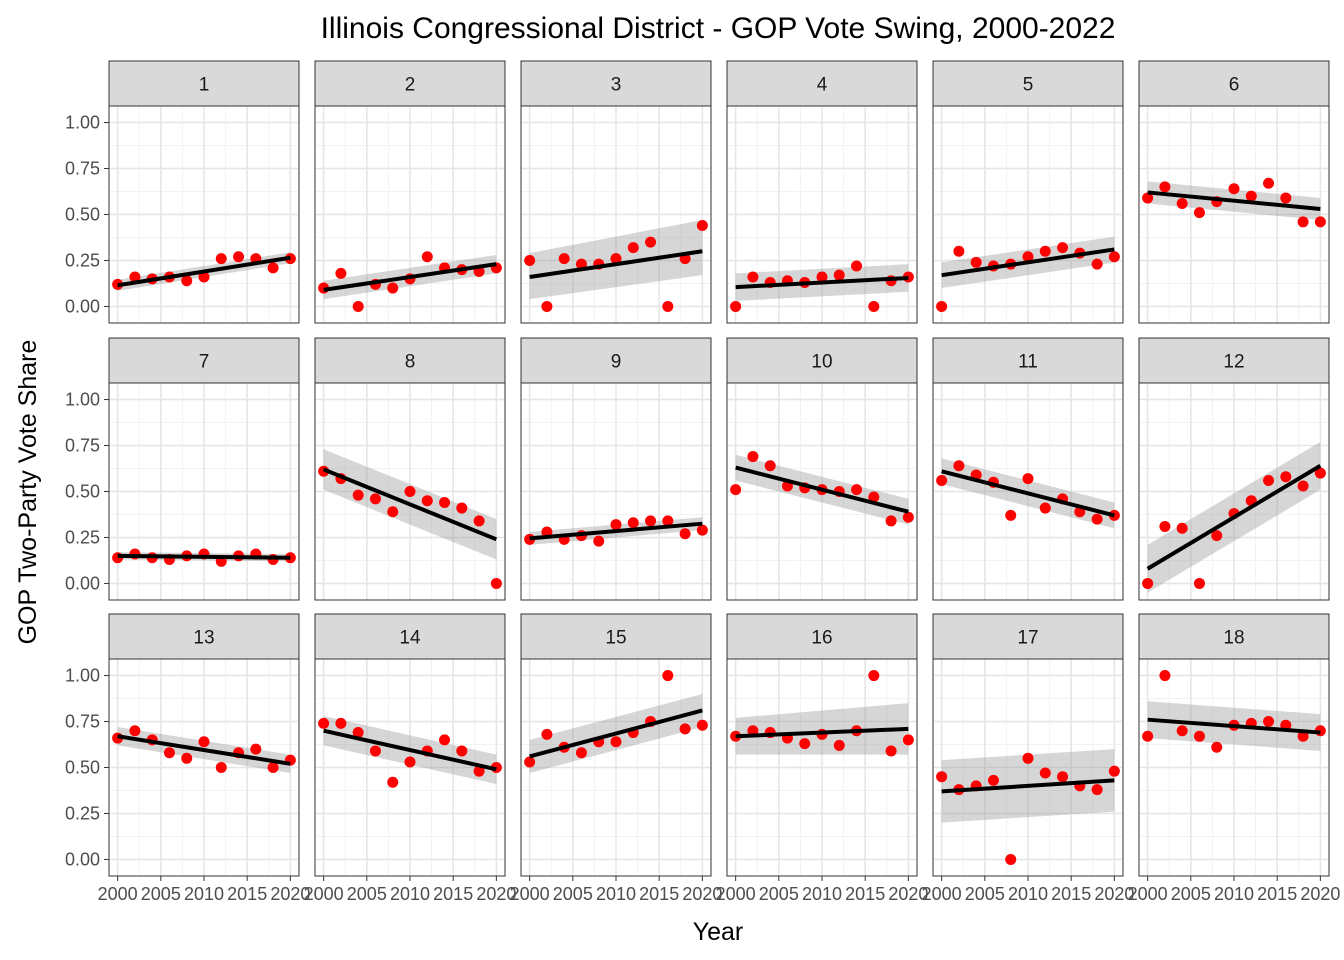 The width and height of the screenshot is (1344, 960). I want to click on facet-panel-6: 6, so click(1234, 192).